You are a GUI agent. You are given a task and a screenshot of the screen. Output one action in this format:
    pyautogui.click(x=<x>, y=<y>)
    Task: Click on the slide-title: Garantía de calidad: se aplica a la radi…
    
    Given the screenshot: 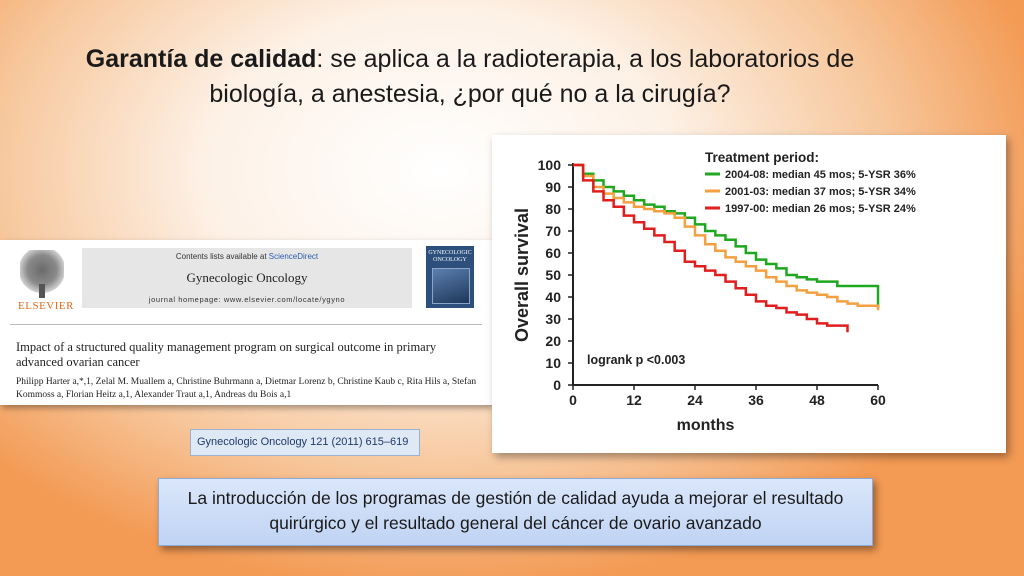 What is the action you would take?
    pyautogui.click(x=470, y=77)
    